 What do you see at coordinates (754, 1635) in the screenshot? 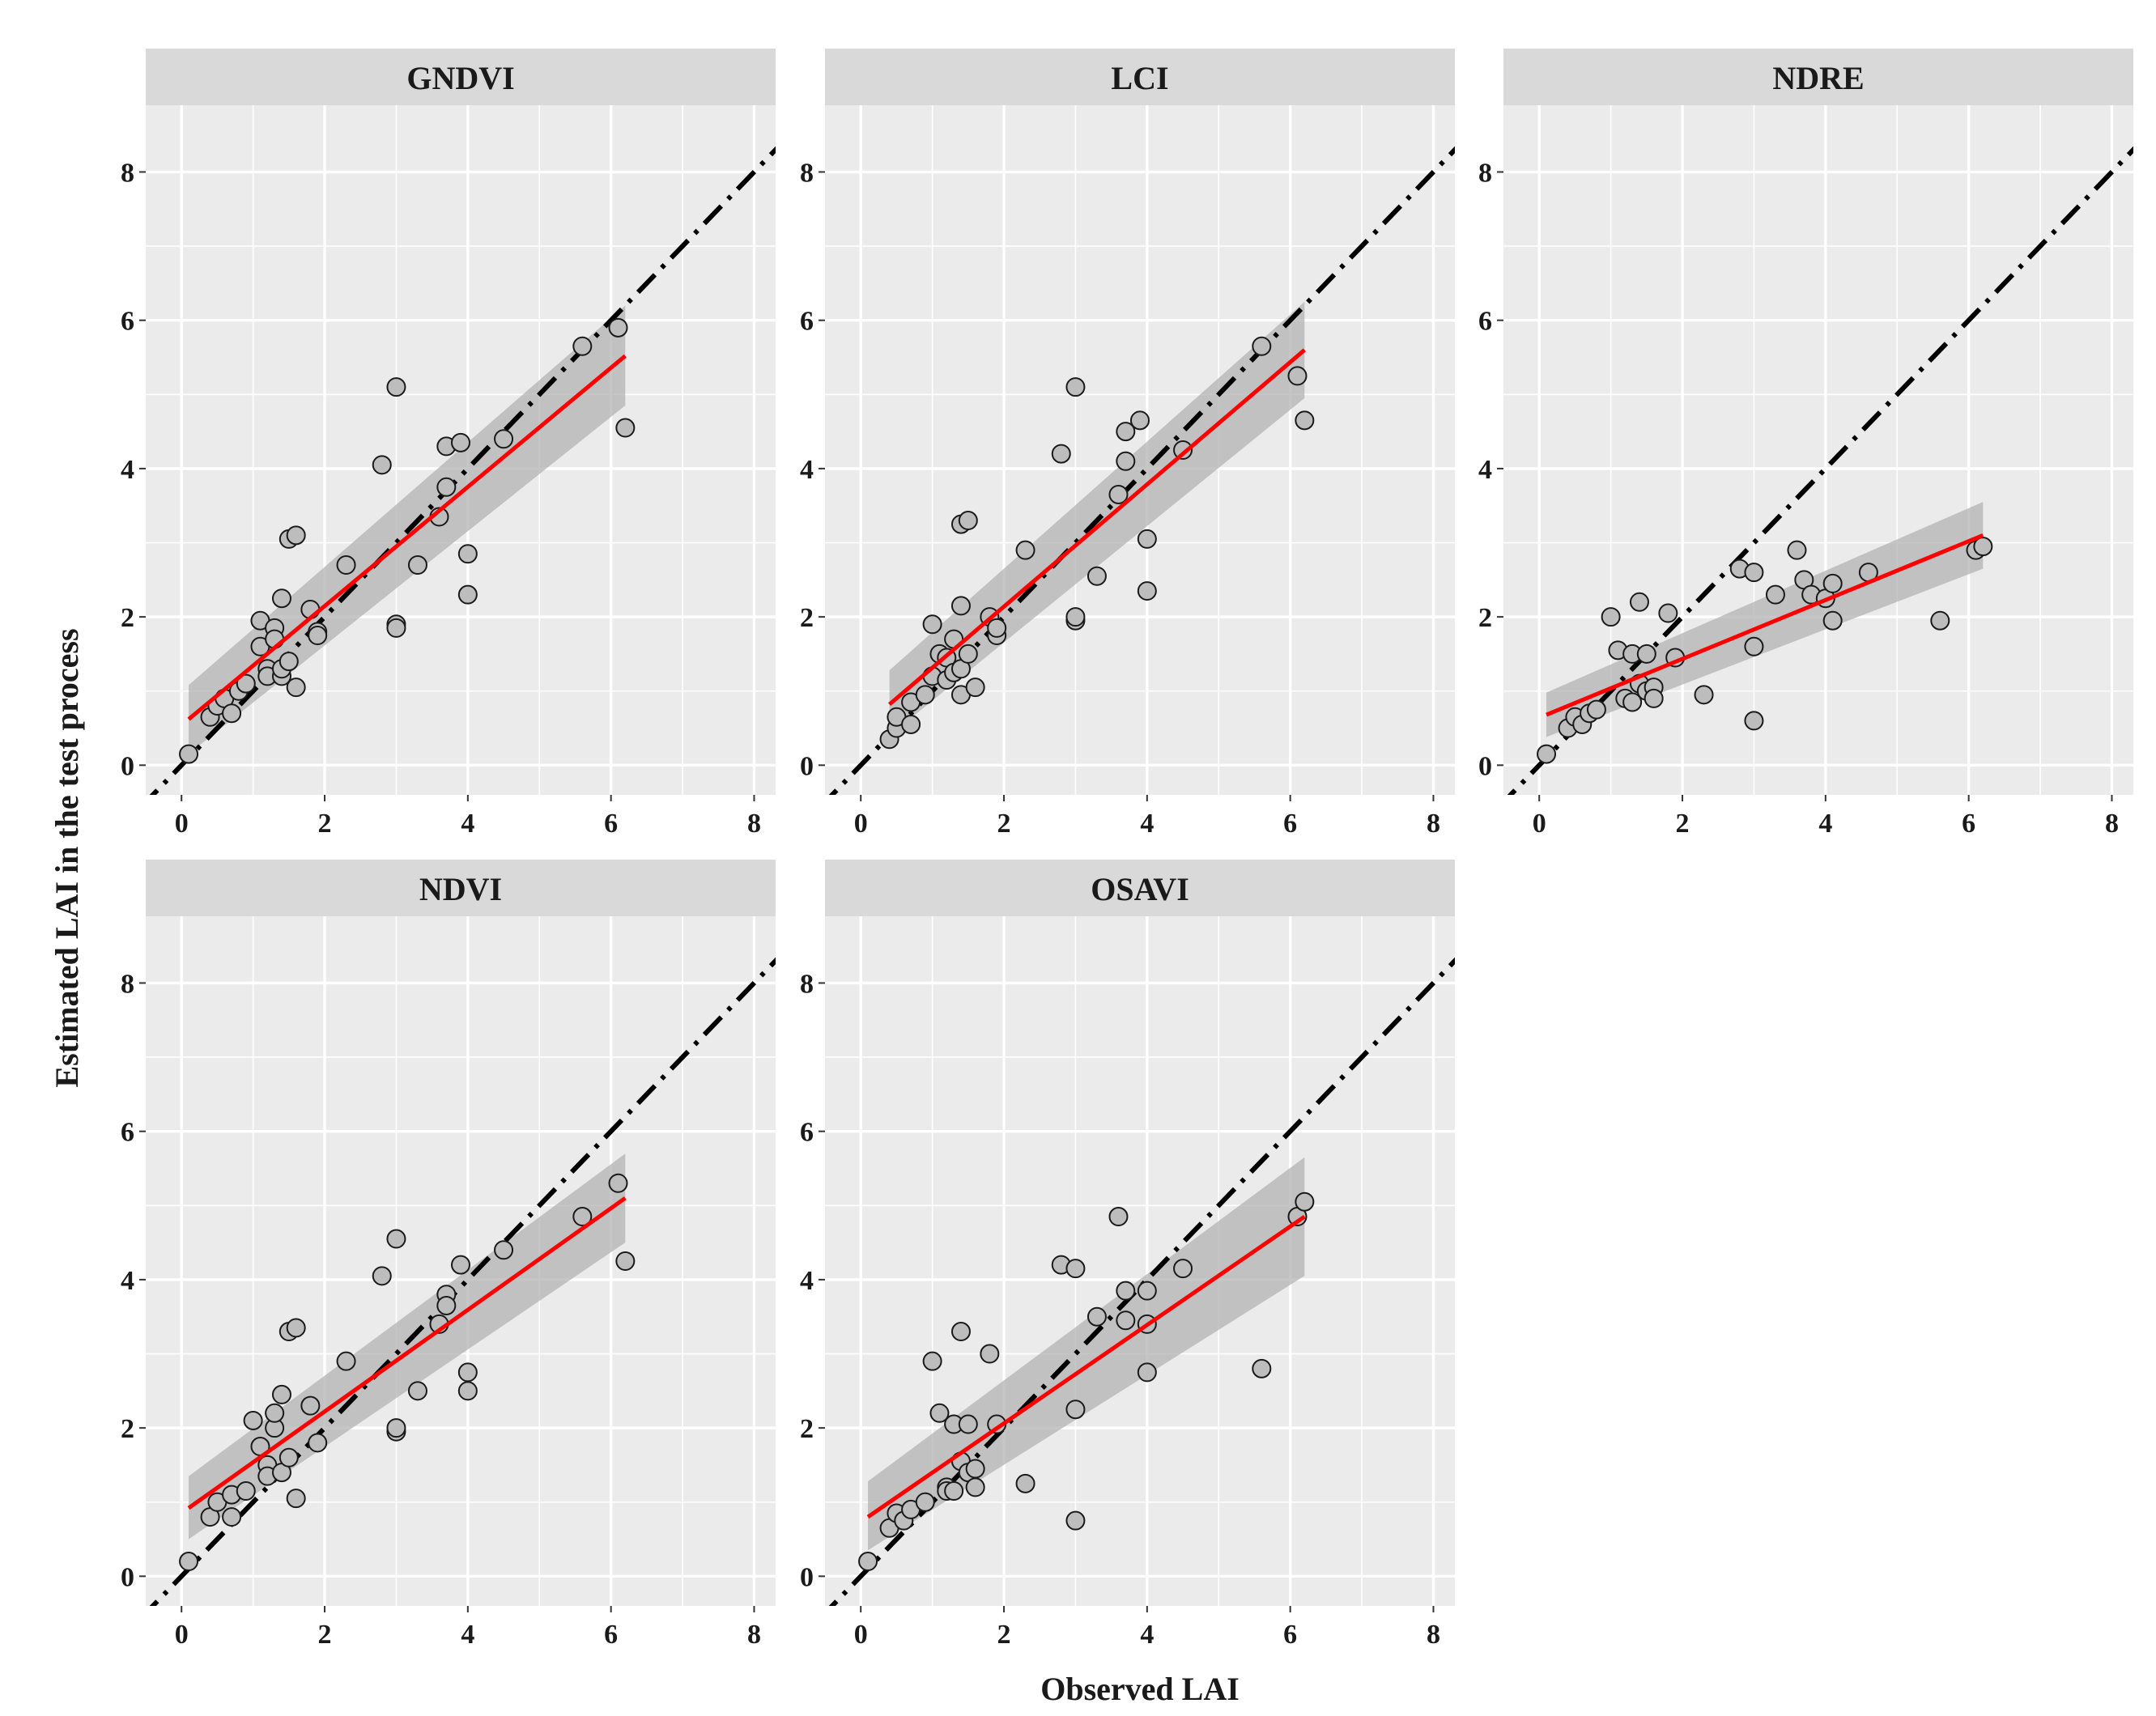
I see `x-tick-label: 8` at bounding box center [754, 1635].